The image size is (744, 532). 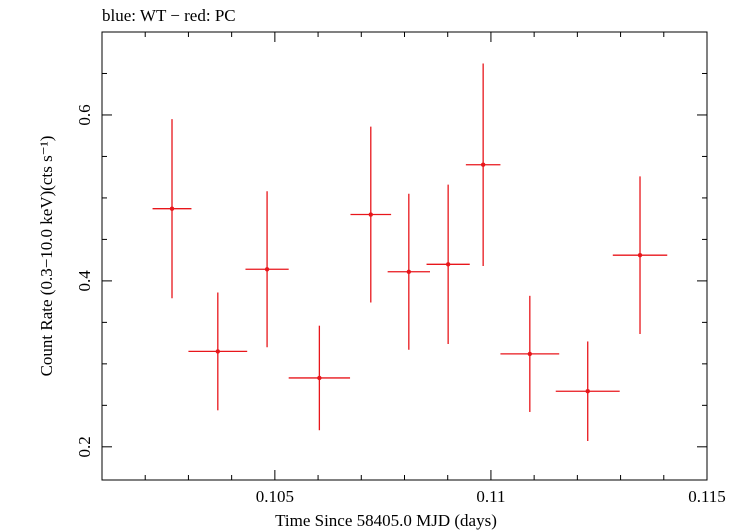 What do you see at coordinates (386, 520) in the screenshot?
I see `x-axis-label: Time Since 58405.0 MJD (days)` at bounding box center [386, 520].